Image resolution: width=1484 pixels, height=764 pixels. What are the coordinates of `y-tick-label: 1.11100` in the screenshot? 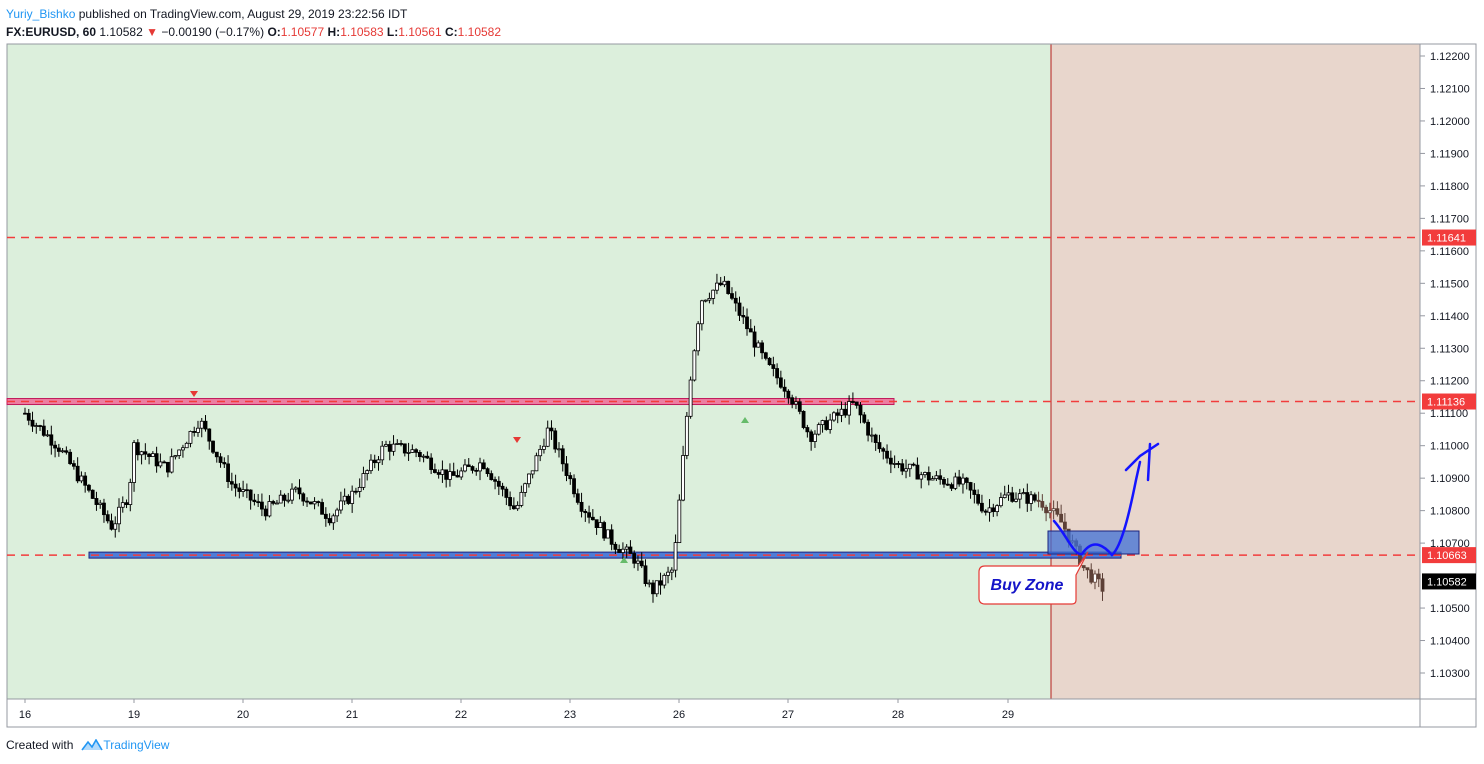 It's located at (1449, 414).